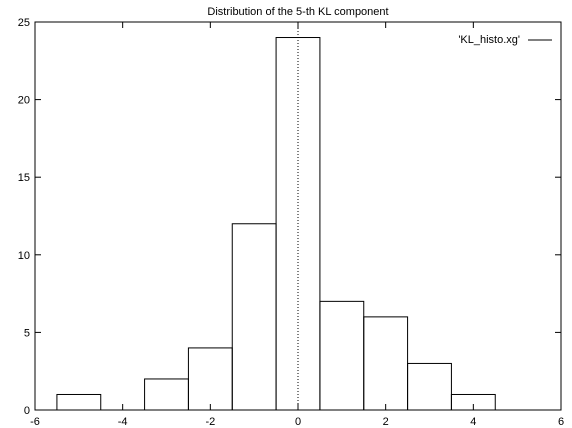  What do you see at coordinates (27, 333) in the screenshot?
I see `y-tick-label: 5` at bounding box center [27, 333].